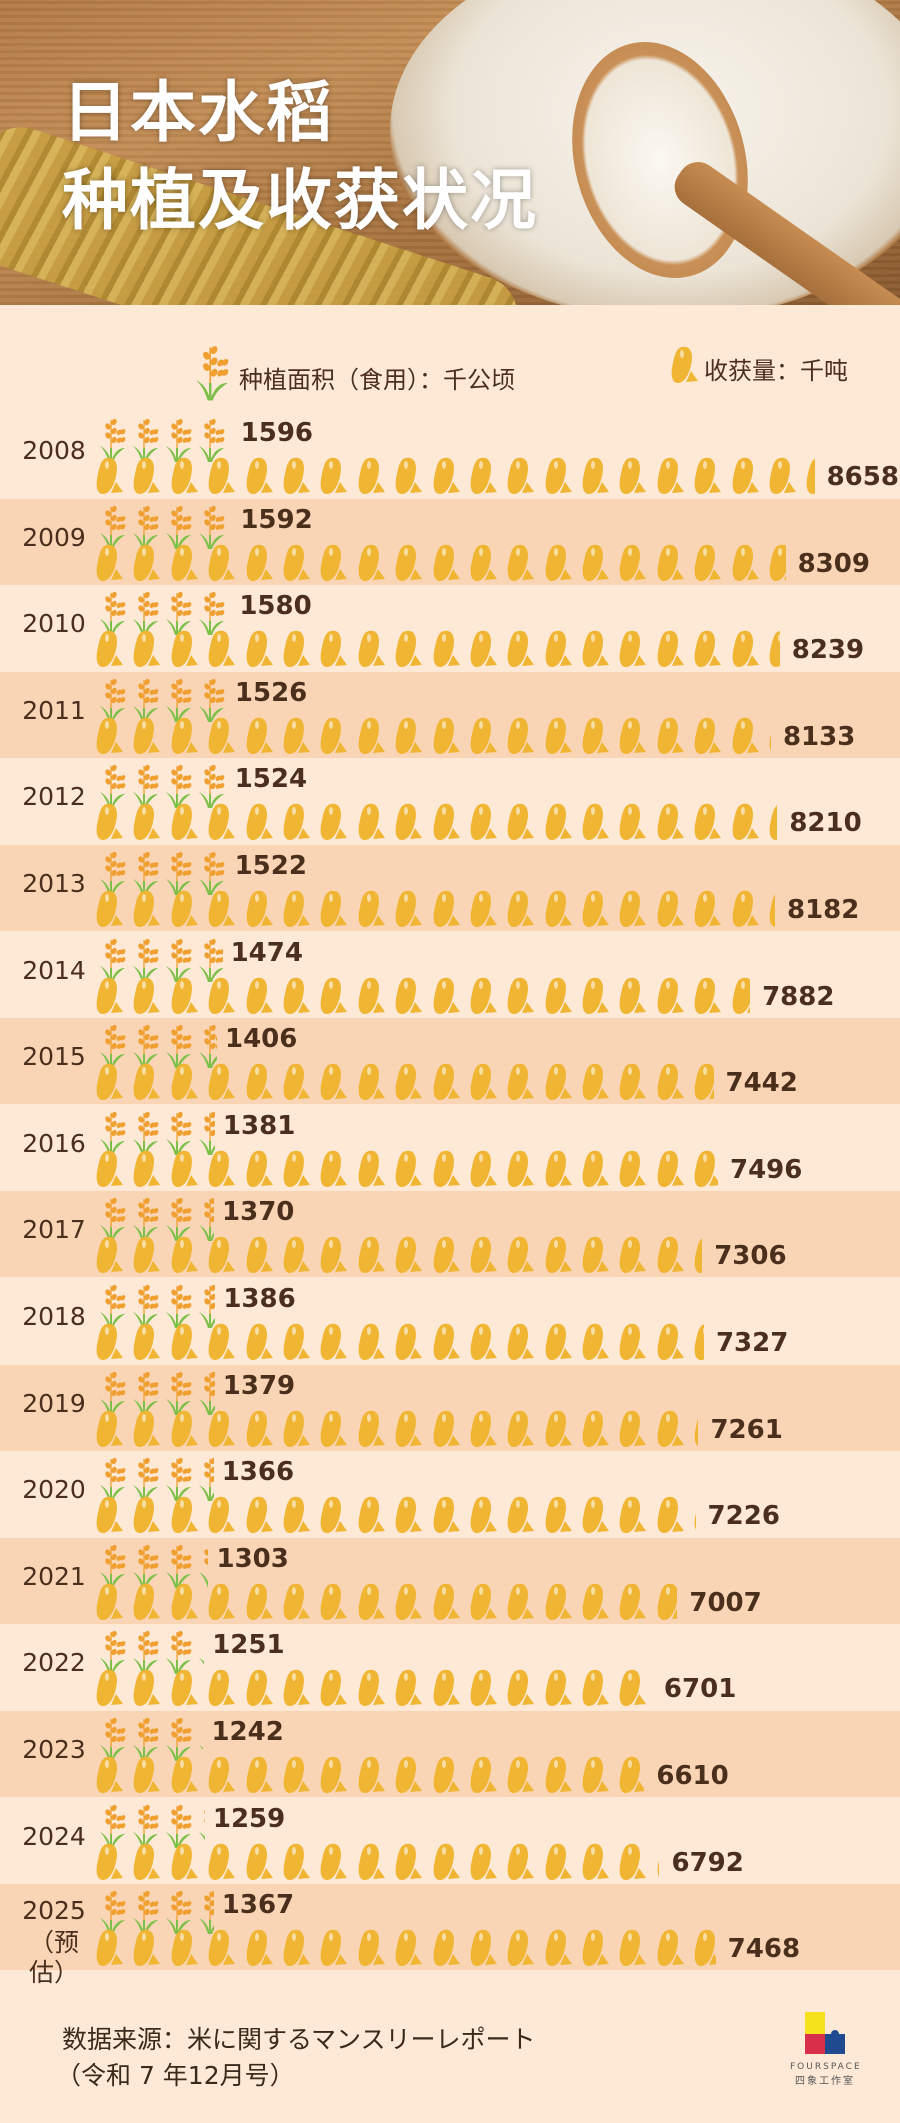 The width and height of the screenshot is (900, 2123). Describe the element at coordinates (54, 1057) in the screenshot. I see `year-label: 2015` at that location.